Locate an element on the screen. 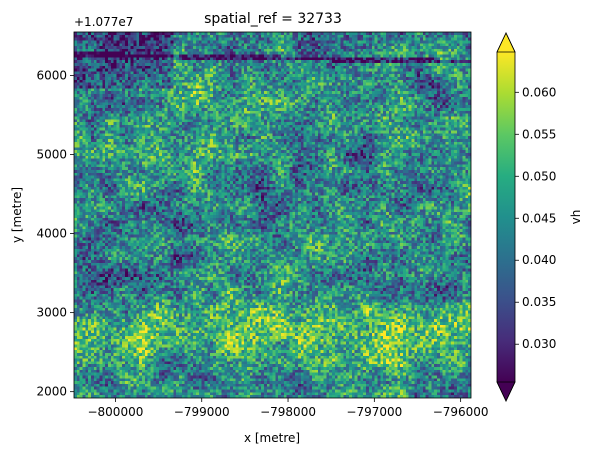 This screenshot has width=593, height=455. colorbar-tick-label: 0.055 is located at coordinates (539, 134).